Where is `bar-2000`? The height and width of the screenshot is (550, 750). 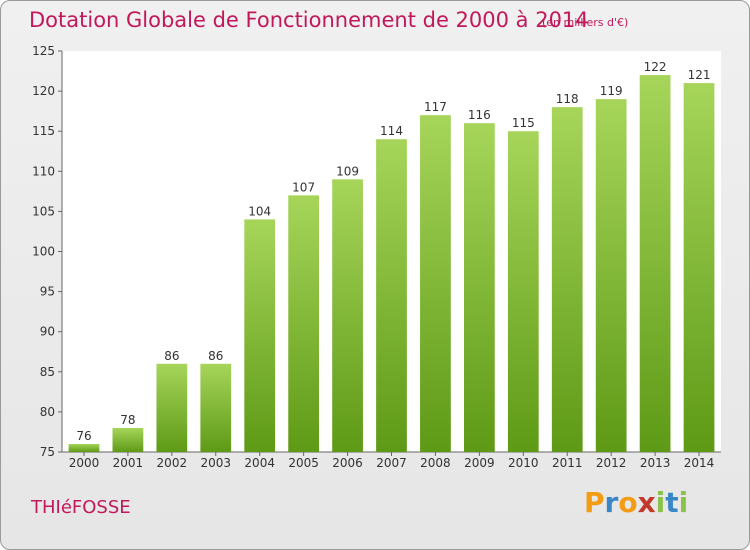 bar-2000 is located at coordinates (84, 447).